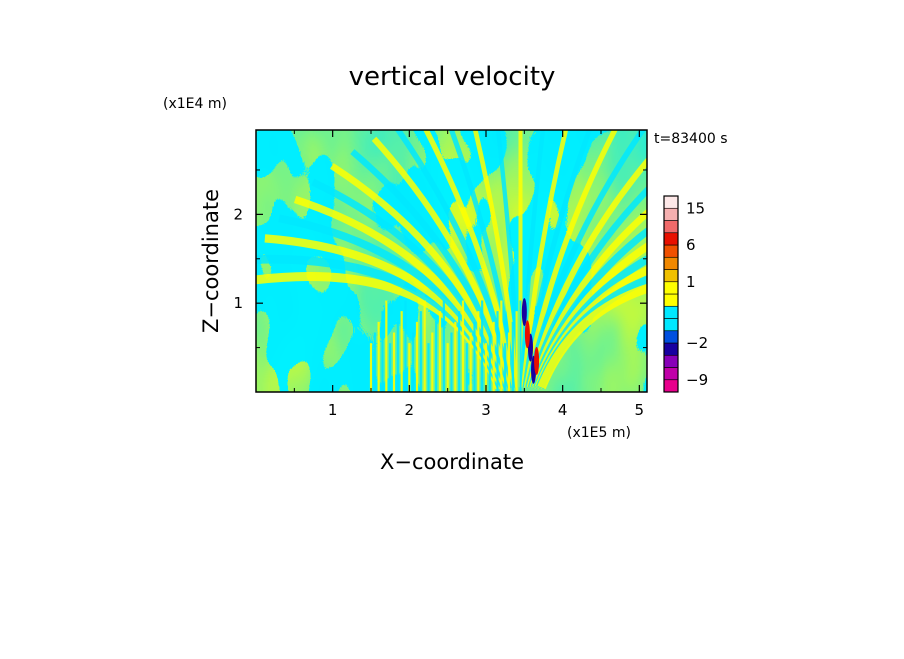 This screenshot has height=659, width=904. What do you see at coordinates (697, 380) in the screenshot?
I see `colorbar-label: −9` at bounding box center [697, 380].